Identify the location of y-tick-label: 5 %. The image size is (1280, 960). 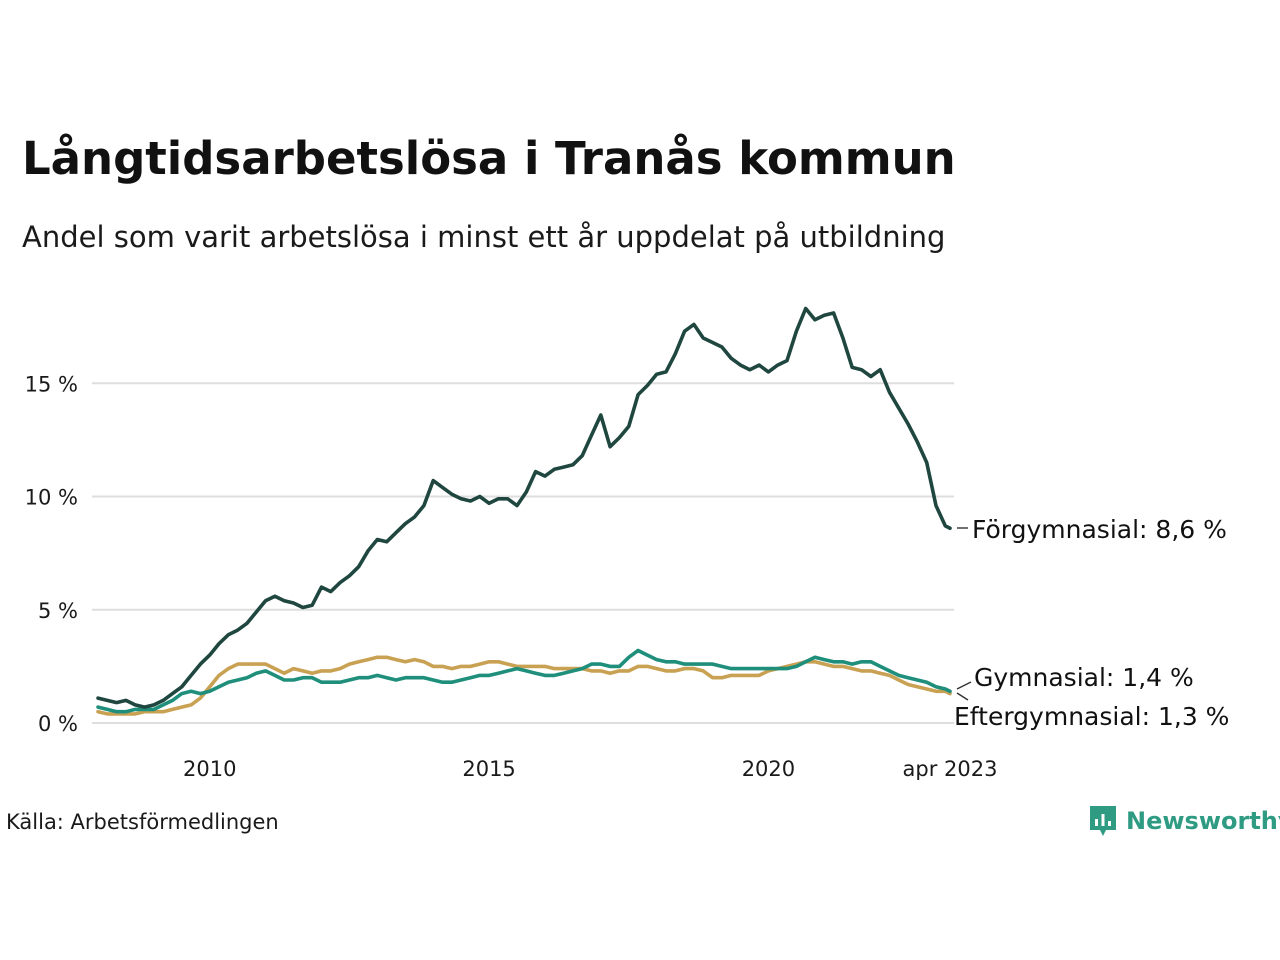
(58, 611).